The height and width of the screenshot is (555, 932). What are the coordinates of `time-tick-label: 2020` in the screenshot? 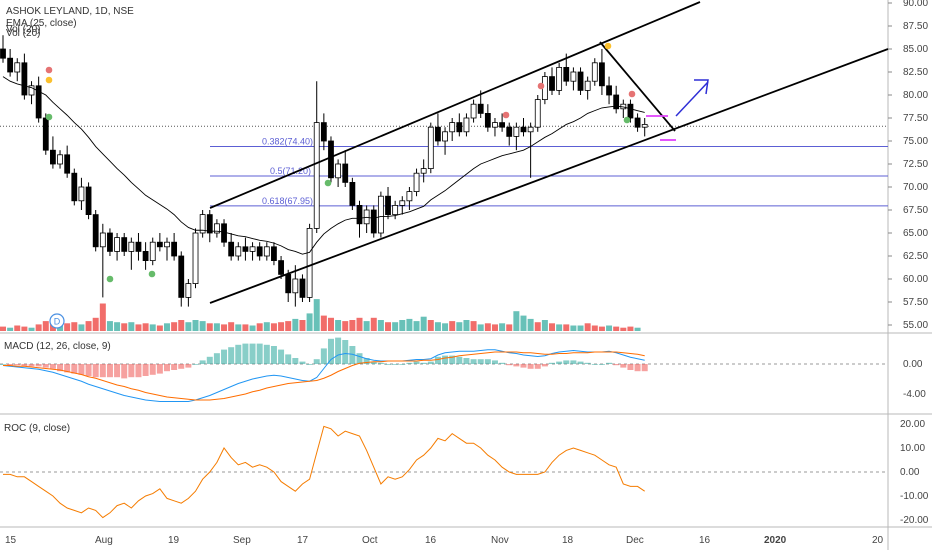 It's located at (775, 540).